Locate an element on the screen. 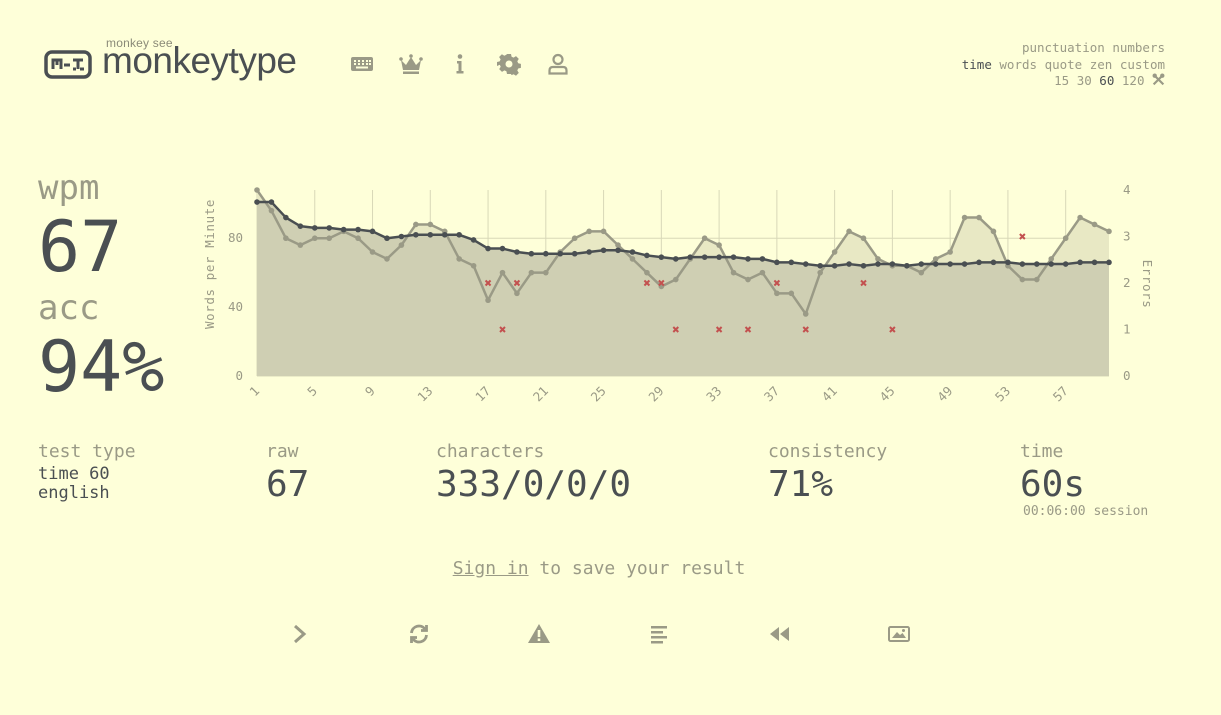 Image resolution: width=1221 pixels, height=715 pixels. wrench-icon is located at coordinates (1158, 80).